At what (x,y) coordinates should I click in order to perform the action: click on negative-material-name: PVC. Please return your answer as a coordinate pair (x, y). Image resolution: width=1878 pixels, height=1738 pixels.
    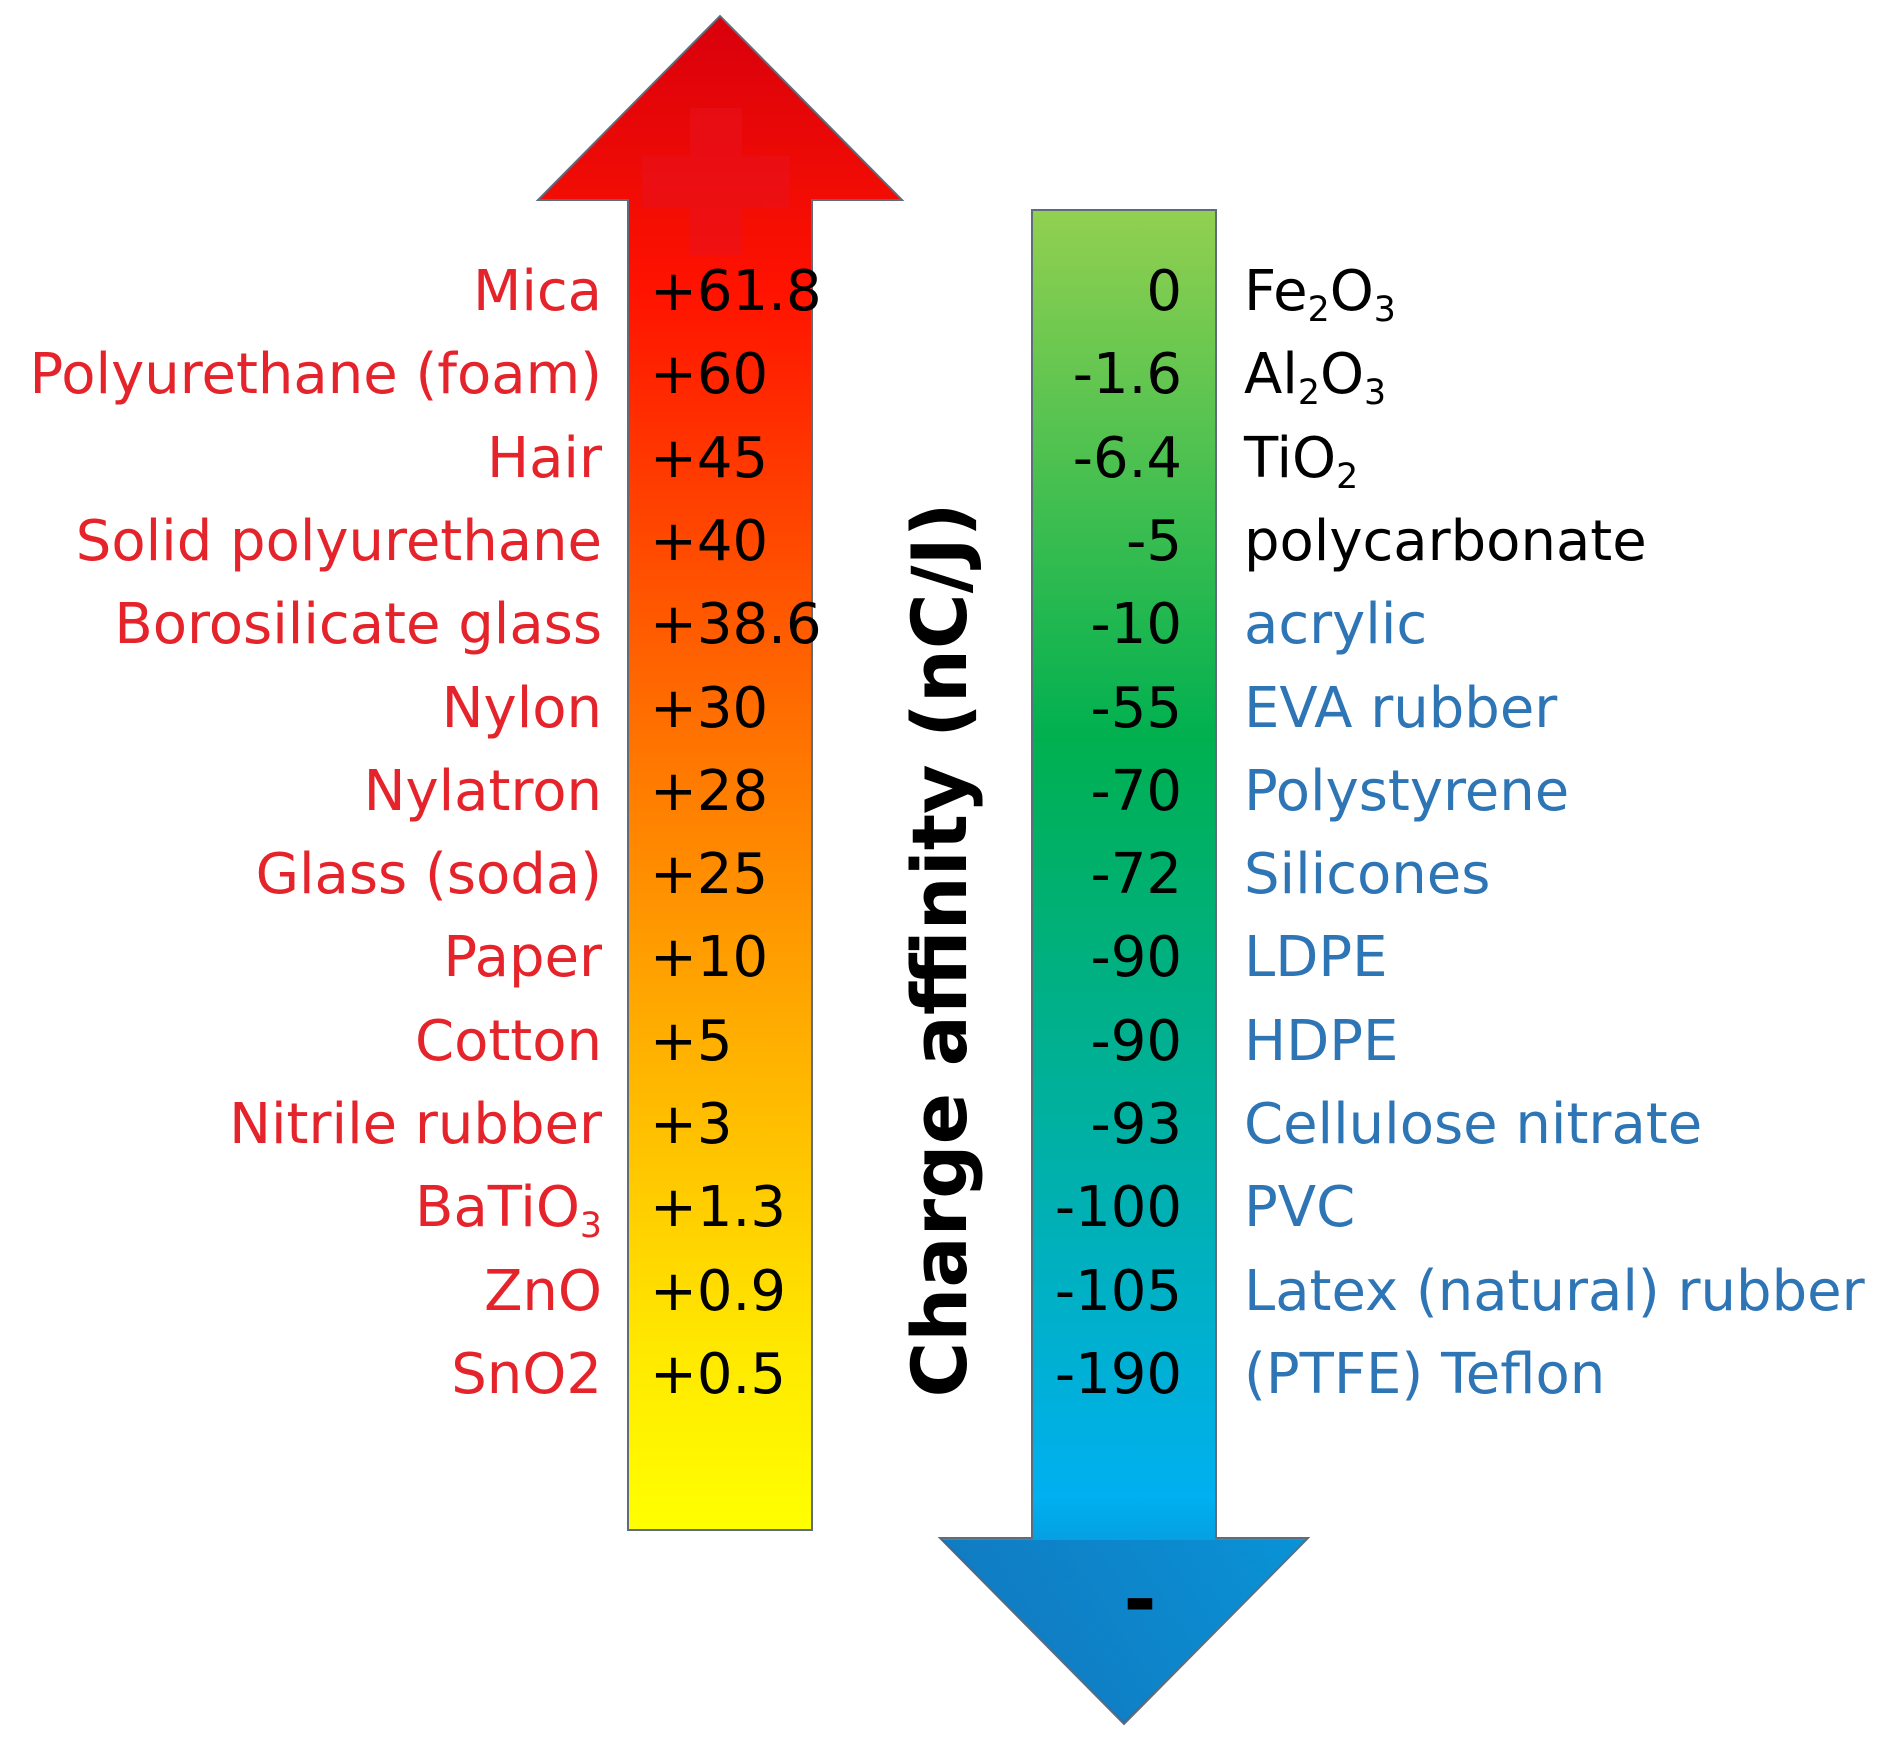
    Looking at the image, I should click on (1299, 1208).